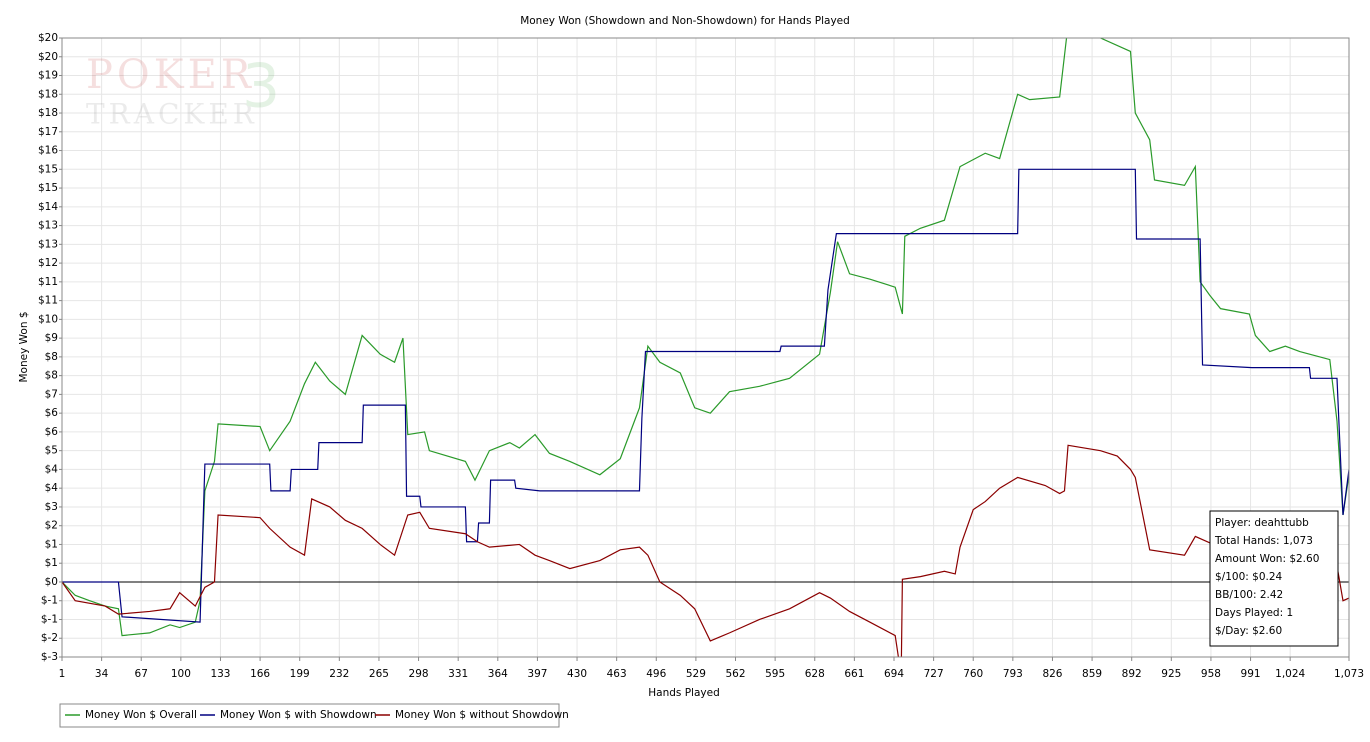 This screenshot has width=1370, height=742. Describe the element at coordinates (1263, 541) in the screenshot. I see `tooltip-line: Total Hands: 1,073` at that location.